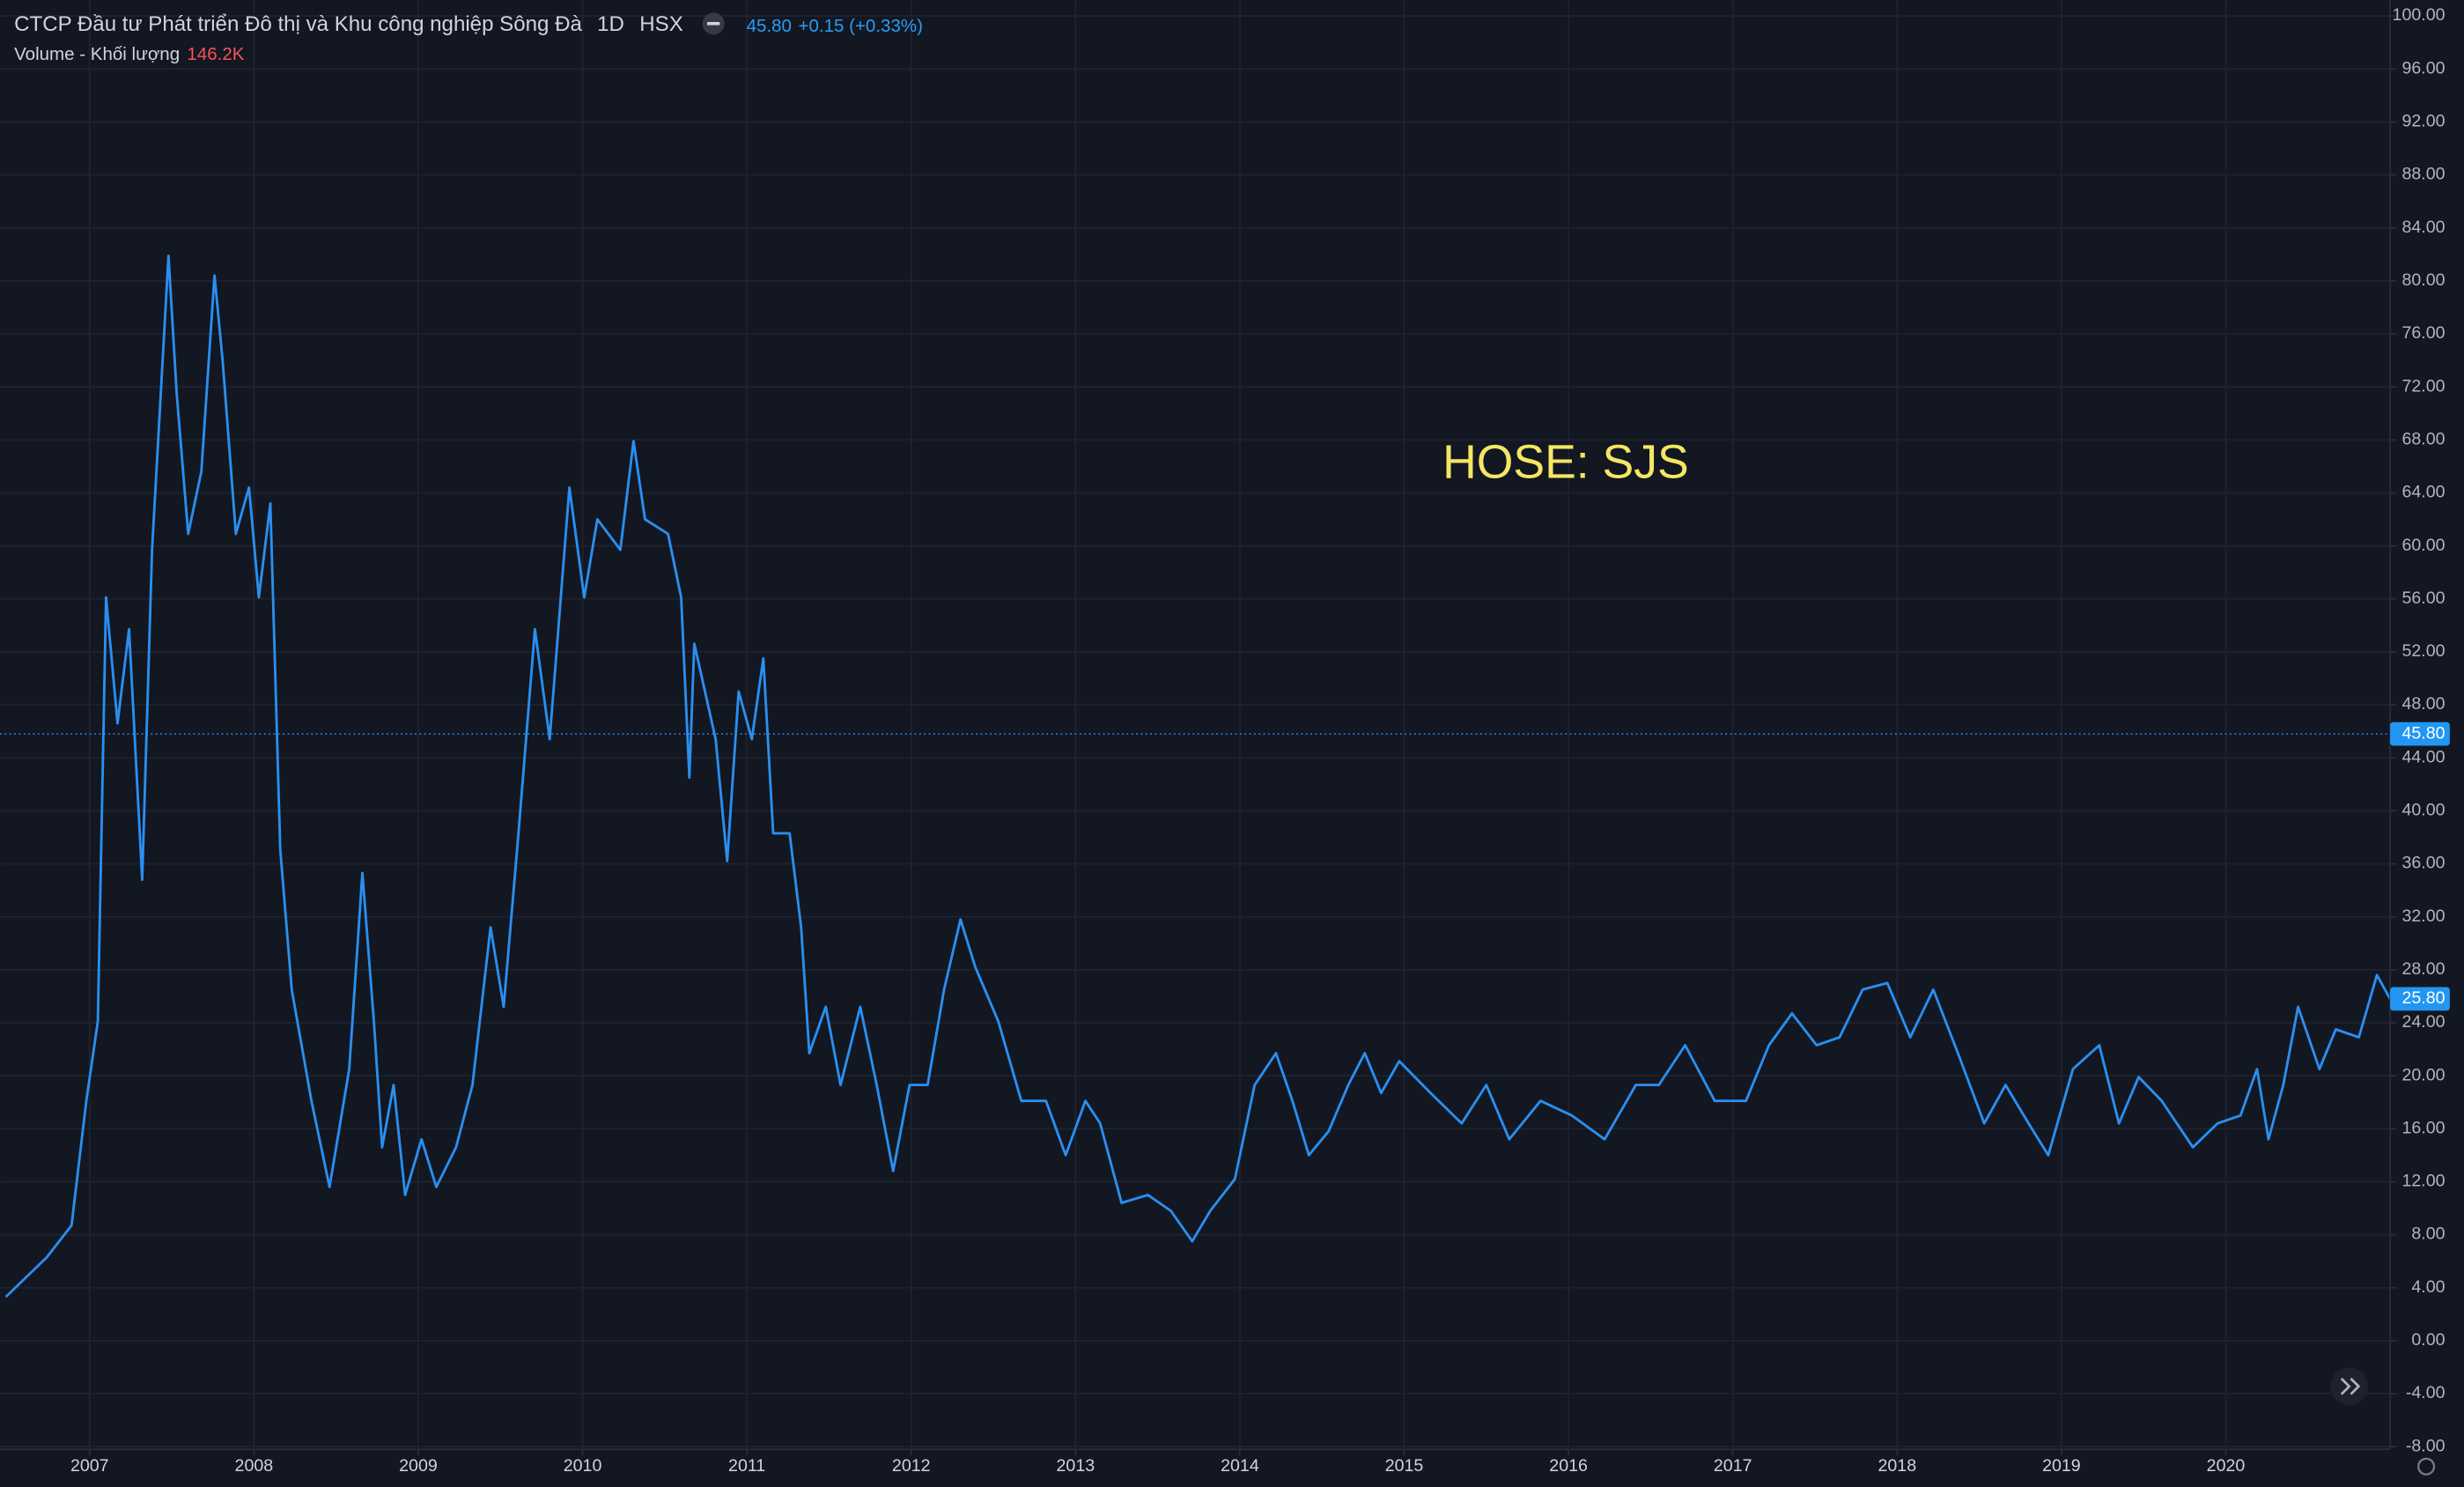  What do you see at coordinates (2428, 1340) in the screenshot?
I see `y-tick-label: 0.00` at bounding box center [2428, 1340].